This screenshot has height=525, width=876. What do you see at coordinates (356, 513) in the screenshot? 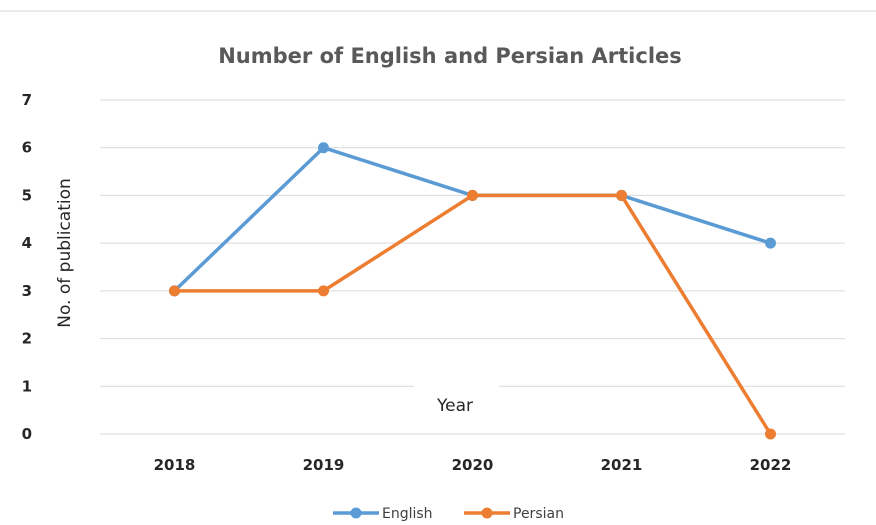
I see `legend-marker-english` at bounding box center [356, 513].